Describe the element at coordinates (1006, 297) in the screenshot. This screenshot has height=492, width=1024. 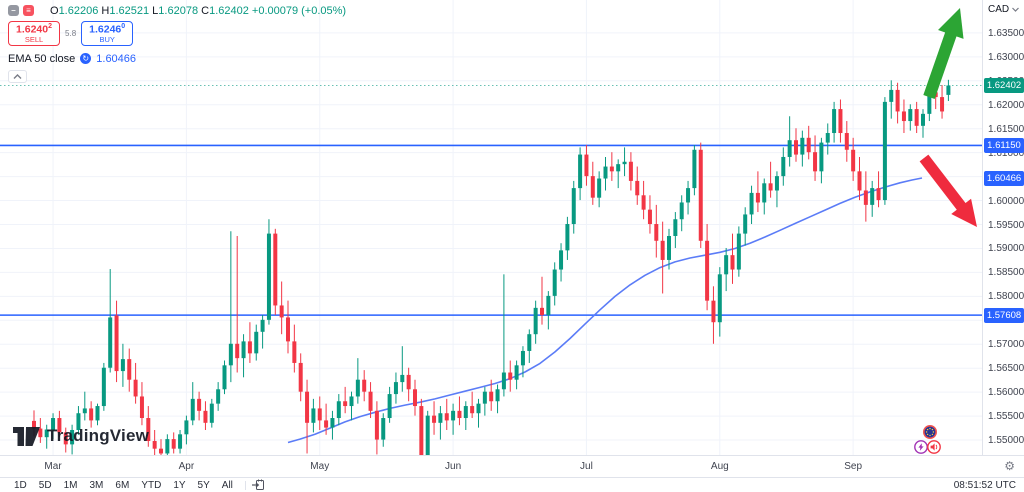
I see `price-tick-label: 1.58000` at that location.